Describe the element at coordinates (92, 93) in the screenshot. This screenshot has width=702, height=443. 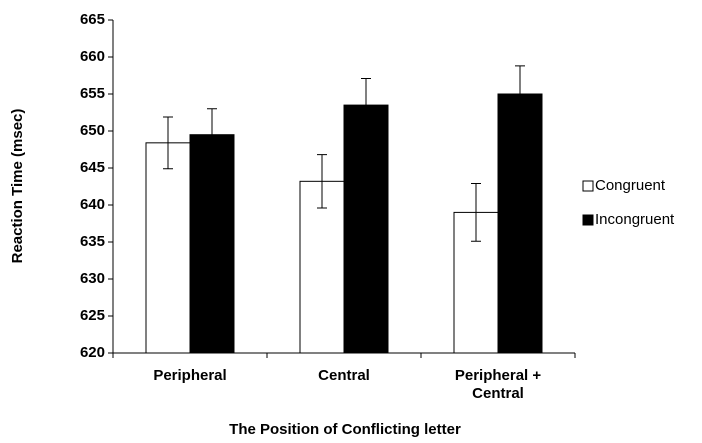
I see `y-tick-label: 655` at that location.